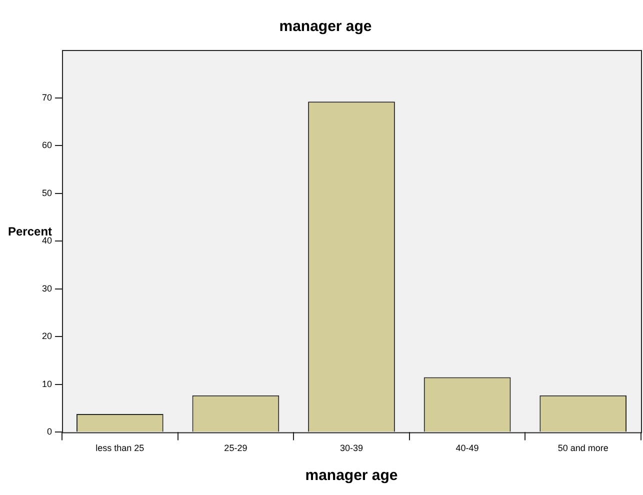 Image resolution: width=643 pixels, height=495 pixels. Describe the element at coordinates (325, 27) in the screenshot. I see `chart-title: manager age` at that location.